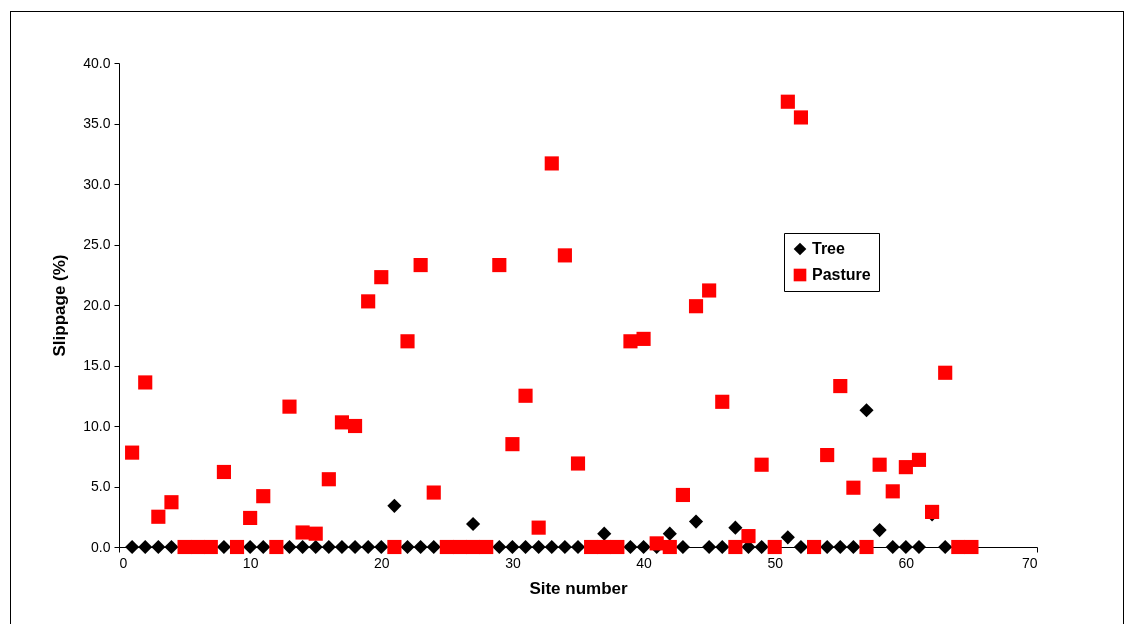 Image resolution: width=1135 pixels, height=624 pixels. I want to click on y-axis-title: Slippage (%), so click(60, 305).